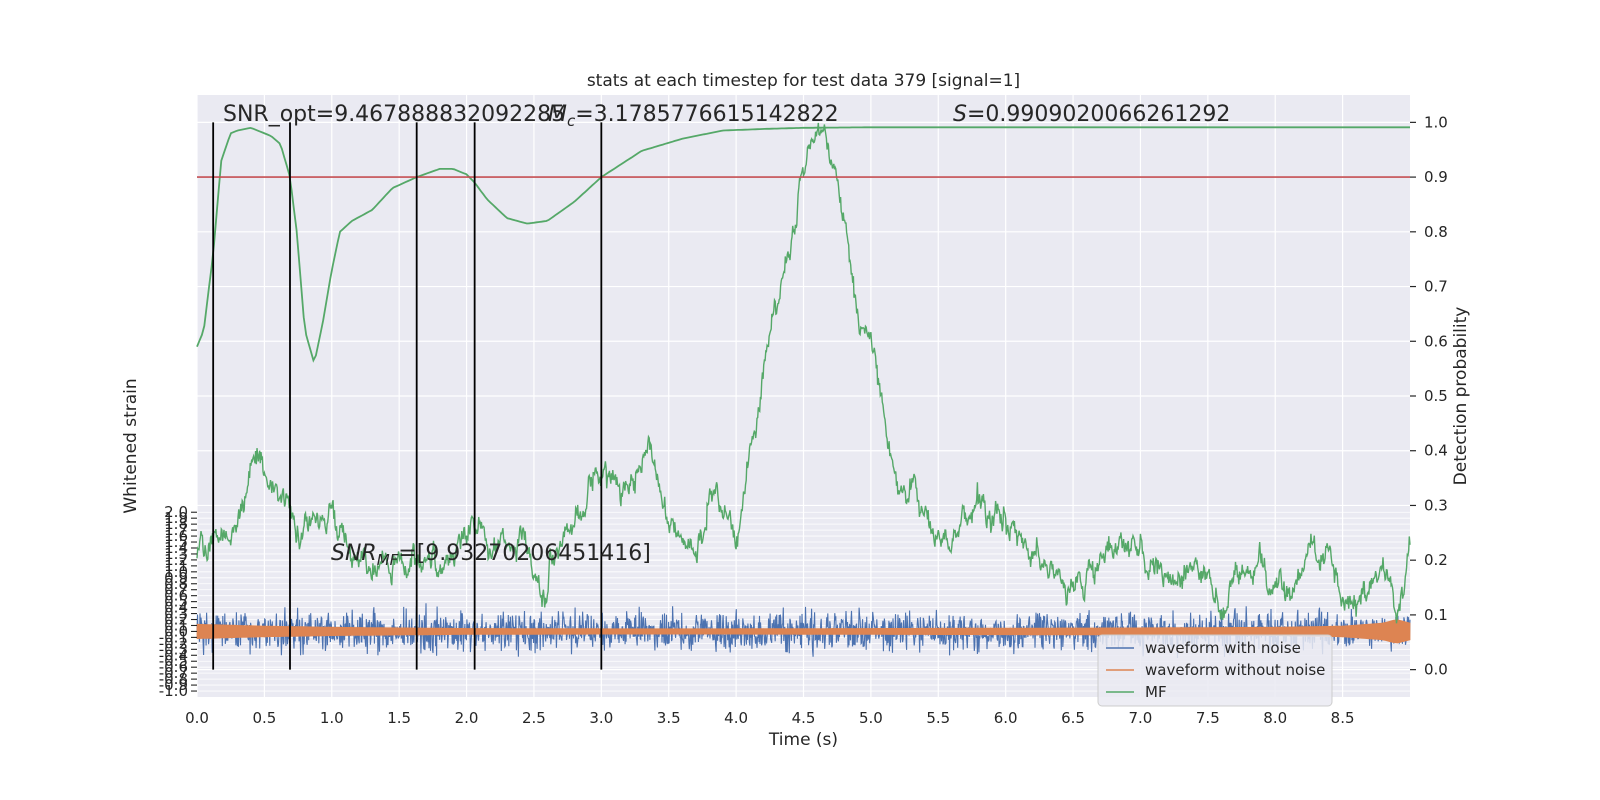 This screenshot has height=800, width=1600. Describe the element at coordinates (176, 614) in the screenshot. I see `left-tick-label: 0.3` at that location.